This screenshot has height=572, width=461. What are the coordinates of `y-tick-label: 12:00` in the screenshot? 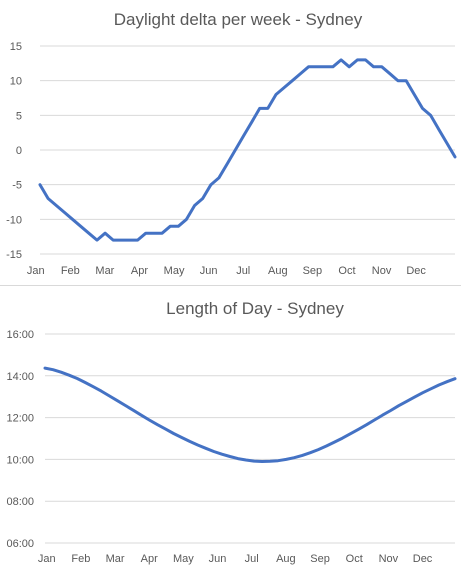 It's located at (20, 419).